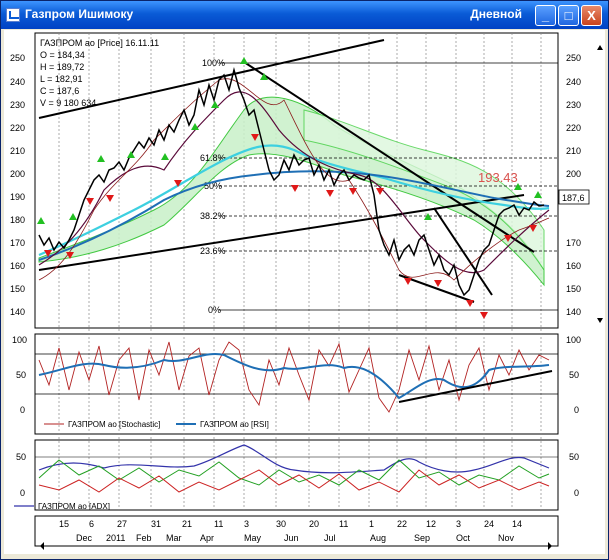 This screenshot has height=560, width=609. I want to click on legend-title: ГАЗПРОМ ао [Price] 16.11.11, so click(99, 43).